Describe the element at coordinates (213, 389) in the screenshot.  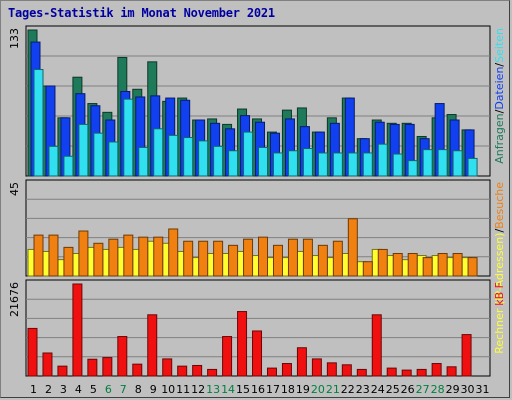
I see `x-tick-label-day-13: 13` at that location.